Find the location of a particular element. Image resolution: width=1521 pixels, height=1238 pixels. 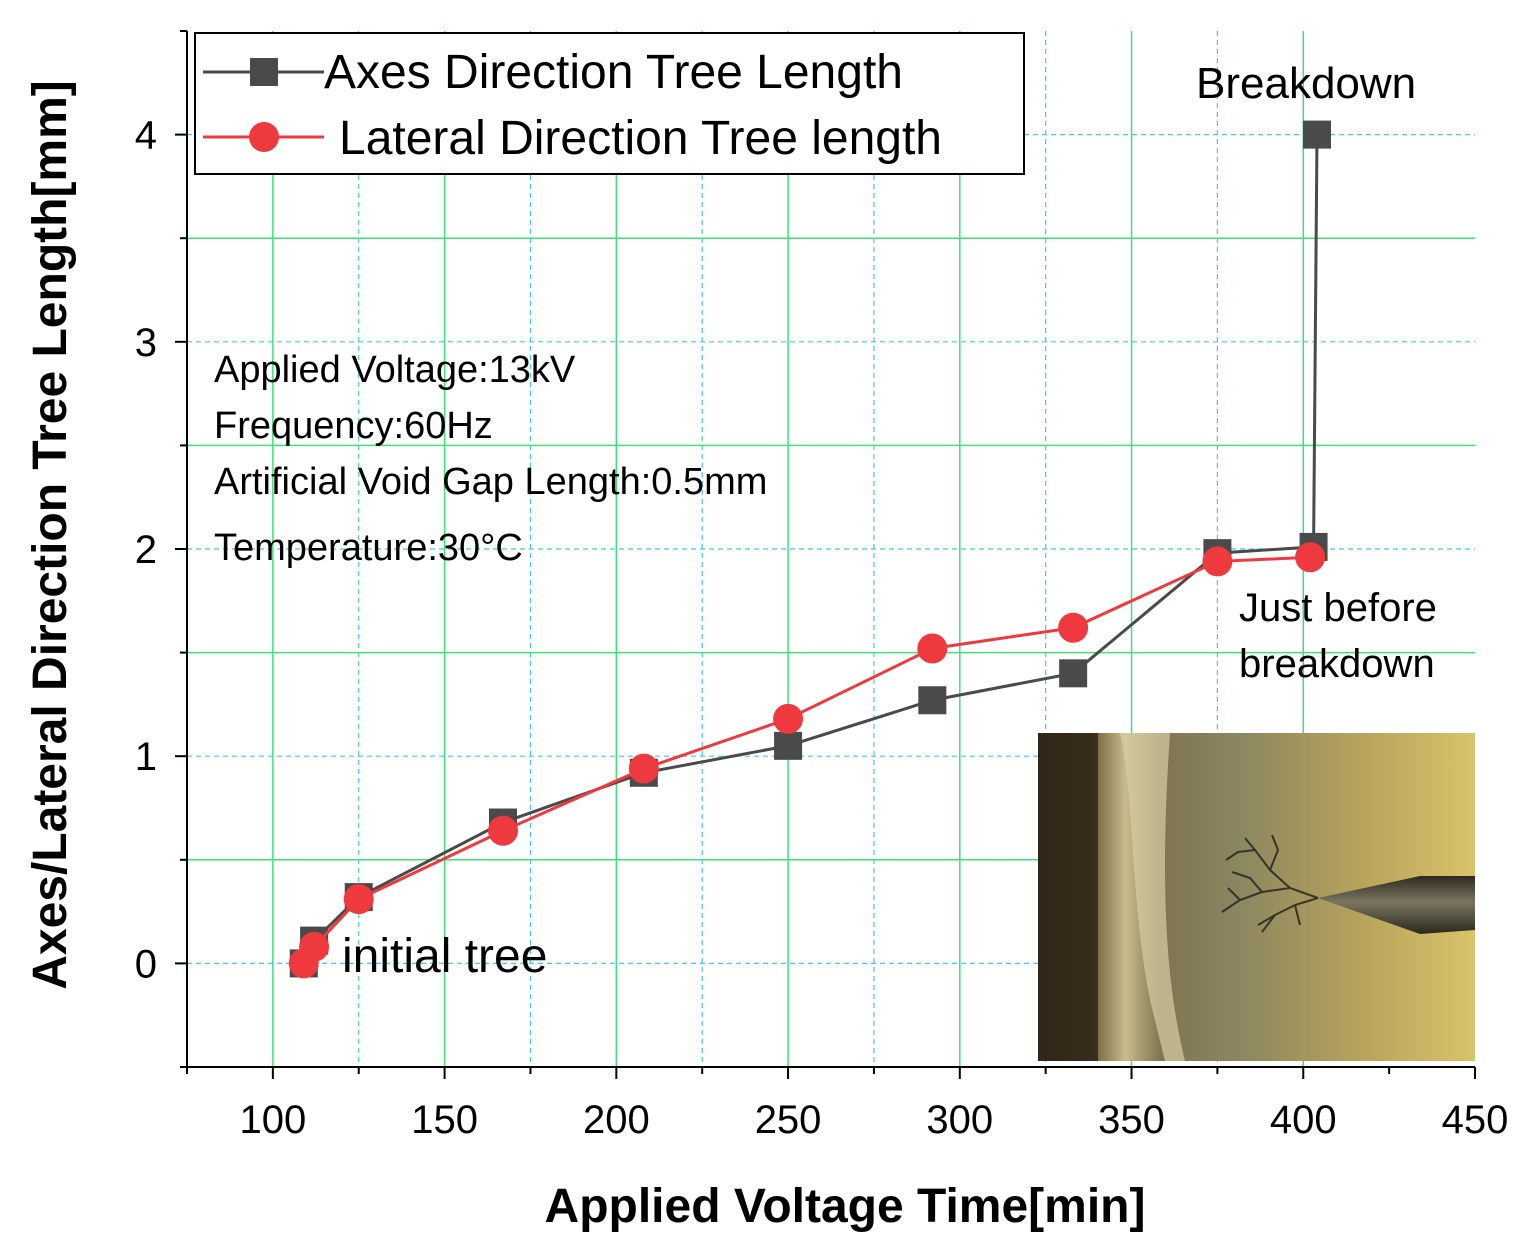

just-before-label-line2: breakdown is located at coordinates (1337, 664).